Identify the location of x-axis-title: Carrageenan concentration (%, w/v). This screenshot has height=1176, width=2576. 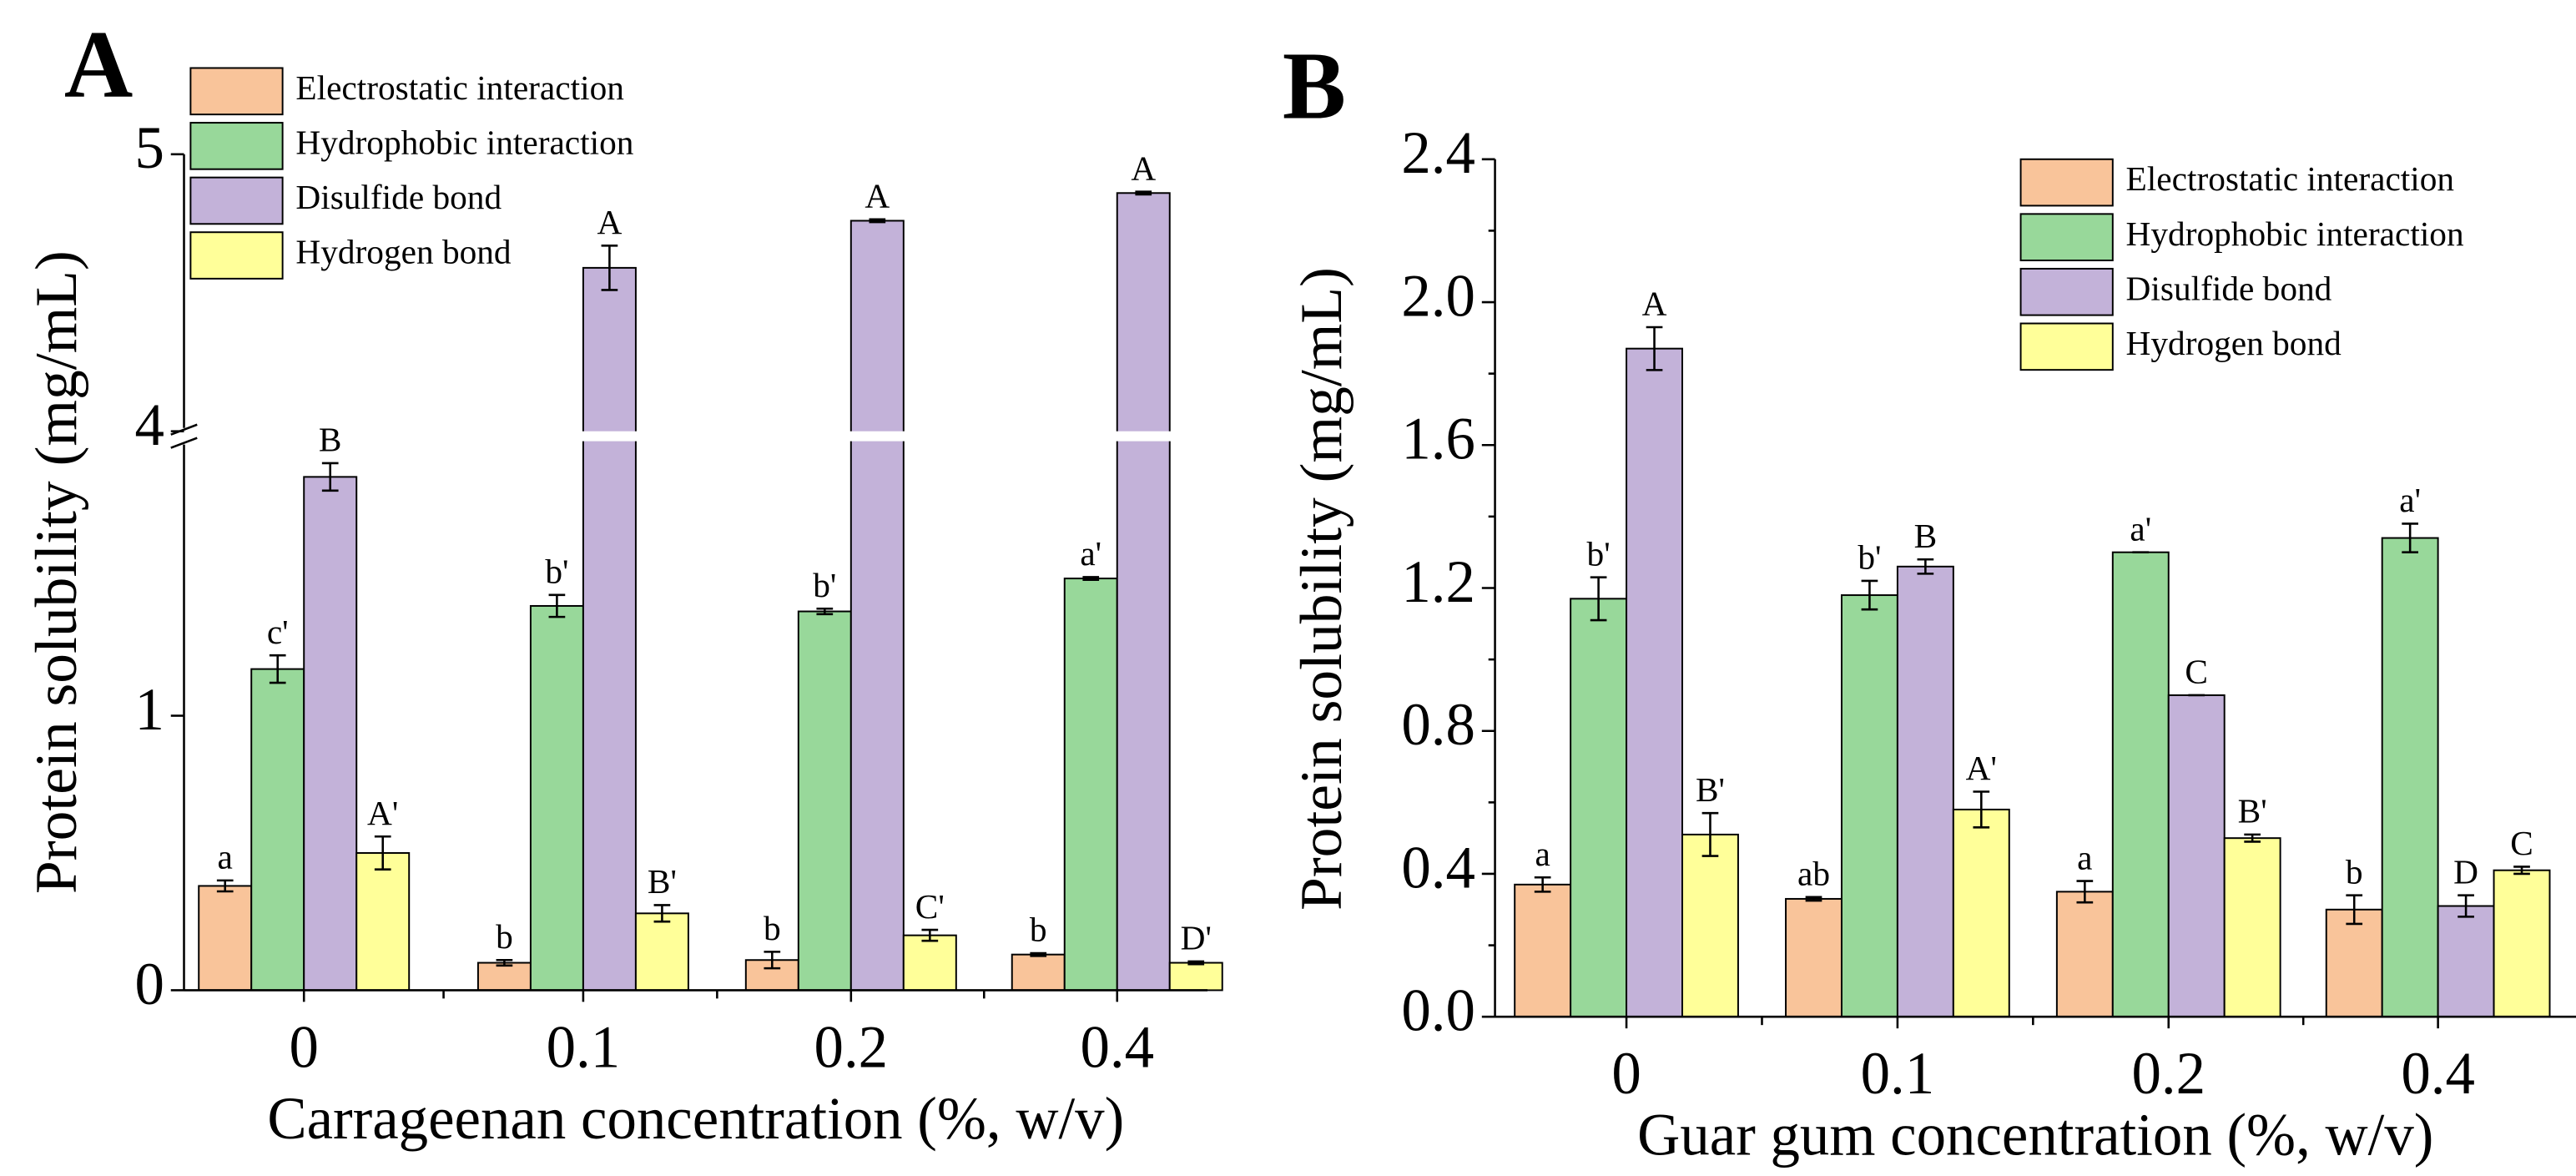
(696, 1119).